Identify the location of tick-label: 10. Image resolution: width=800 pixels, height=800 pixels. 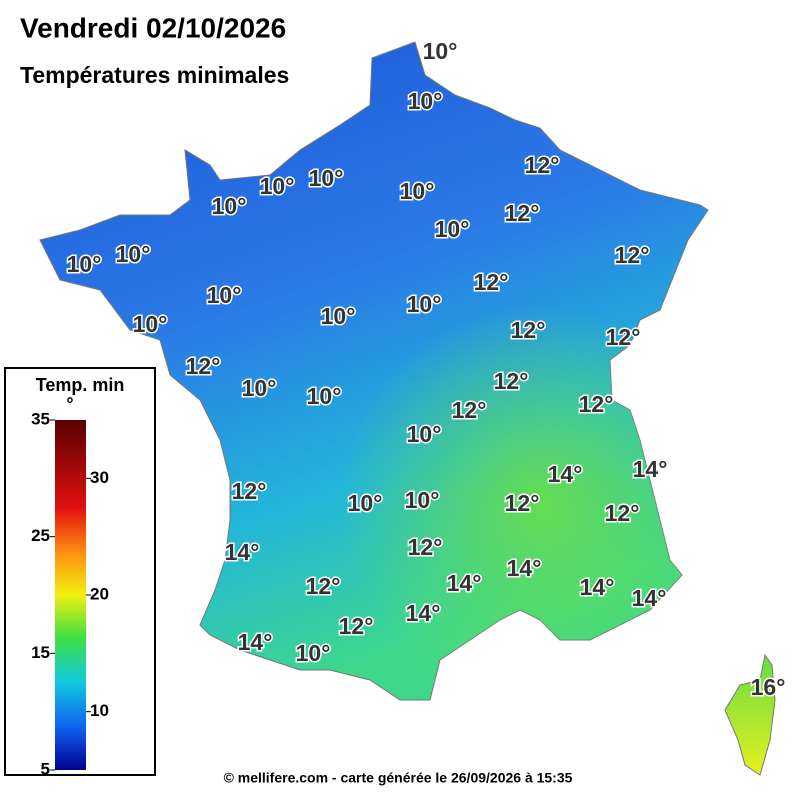
(99, 710).